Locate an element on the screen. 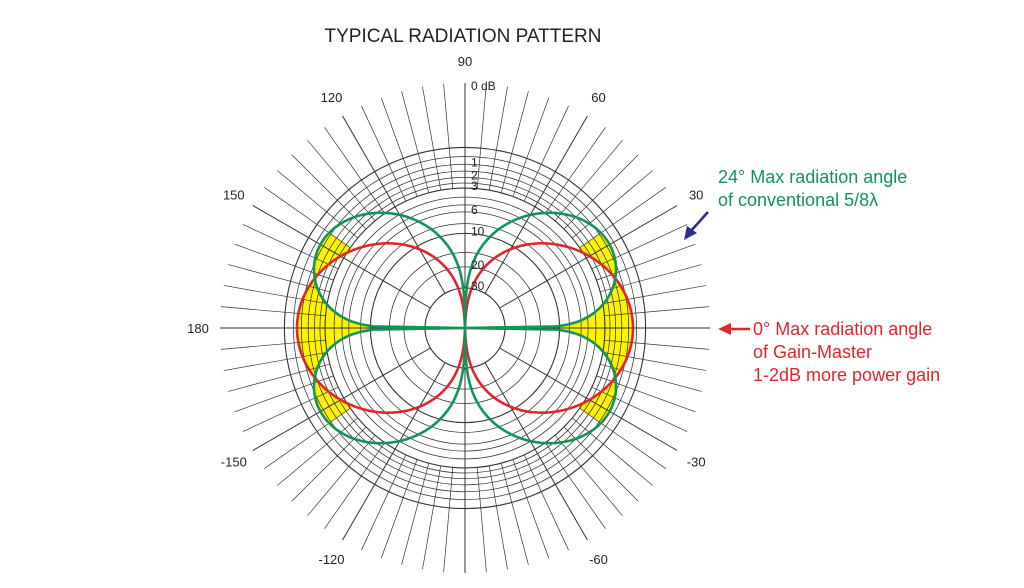  annotation-conventional-line-2: of conventional 5/8λ is located at coordinates (798, 200).